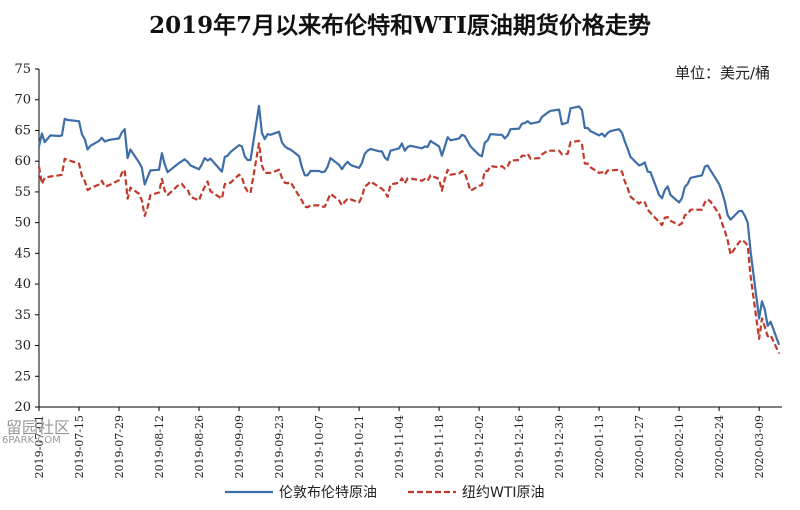  I want to click on x-tick-label: 2019-12-30, so click(559, 446).